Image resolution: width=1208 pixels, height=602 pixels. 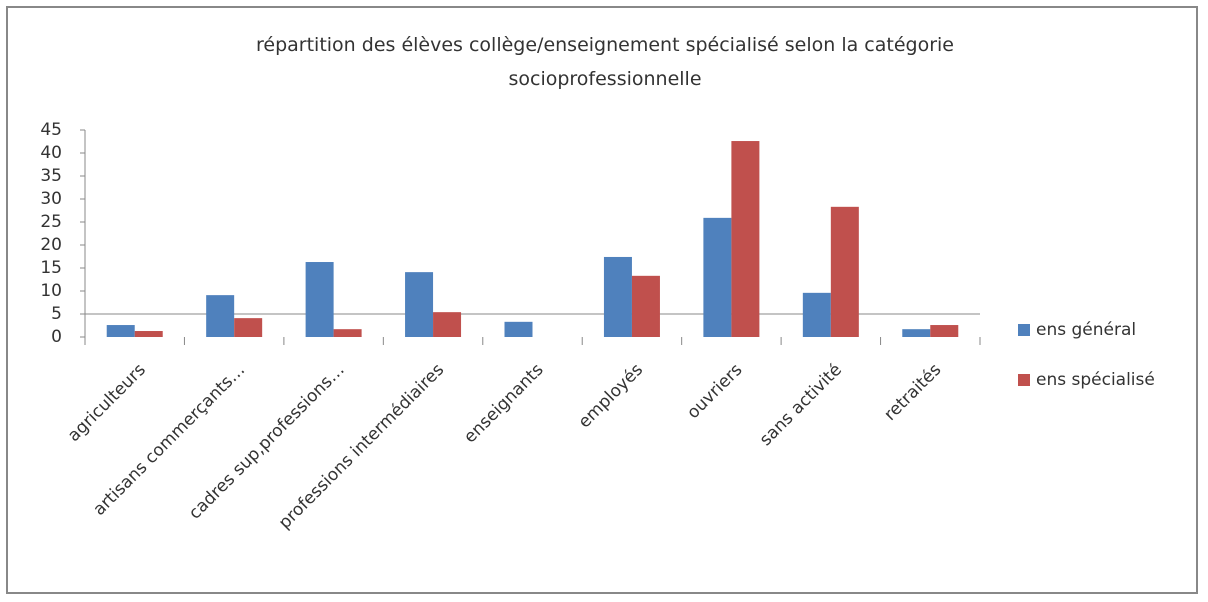 What do you see at coordinates (51, 222) in the screenshot?
I see `y-tick-label: 25` at bounding box center [51, 222].